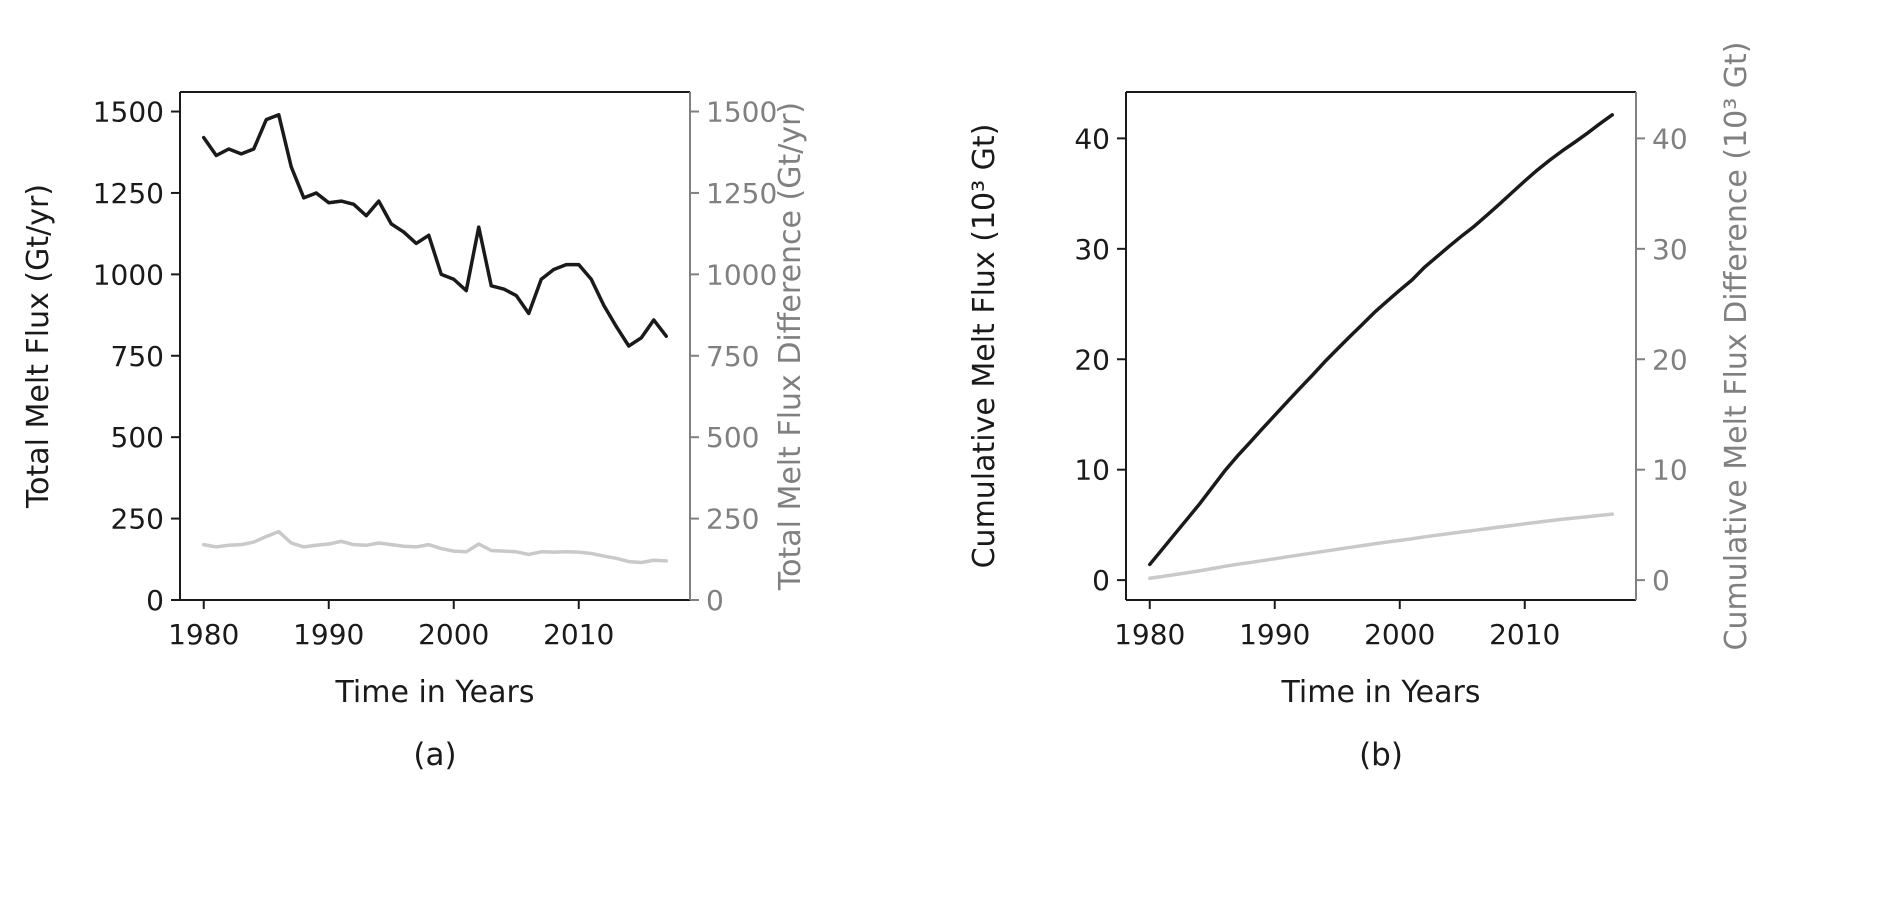 The image size is (1892, 904). What do you see at coordinates (128, 193) in the screenshot?
I see `y-tick-label-left: 1250` at bounding box center [128, 193].